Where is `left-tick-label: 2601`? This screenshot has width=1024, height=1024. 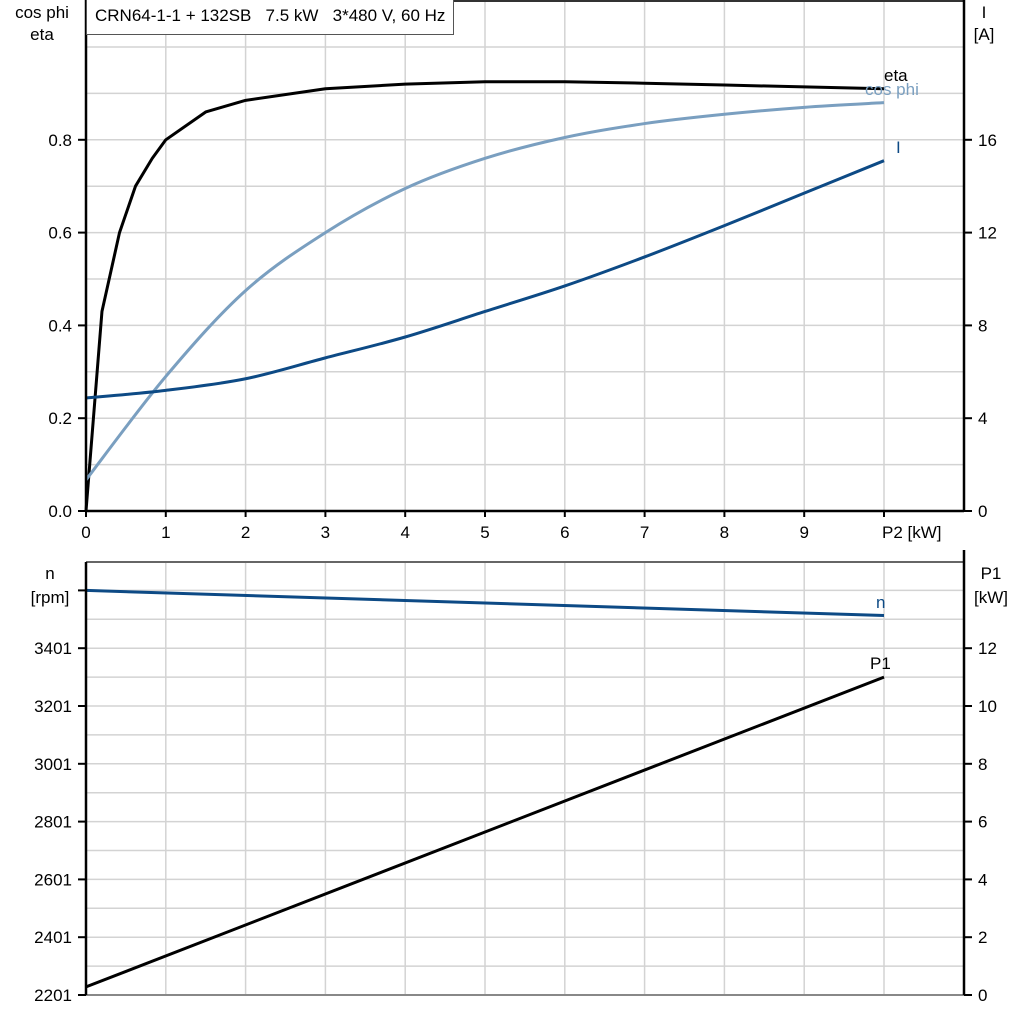 left-tick-label: 2601 is located at coordinates (53, 879).